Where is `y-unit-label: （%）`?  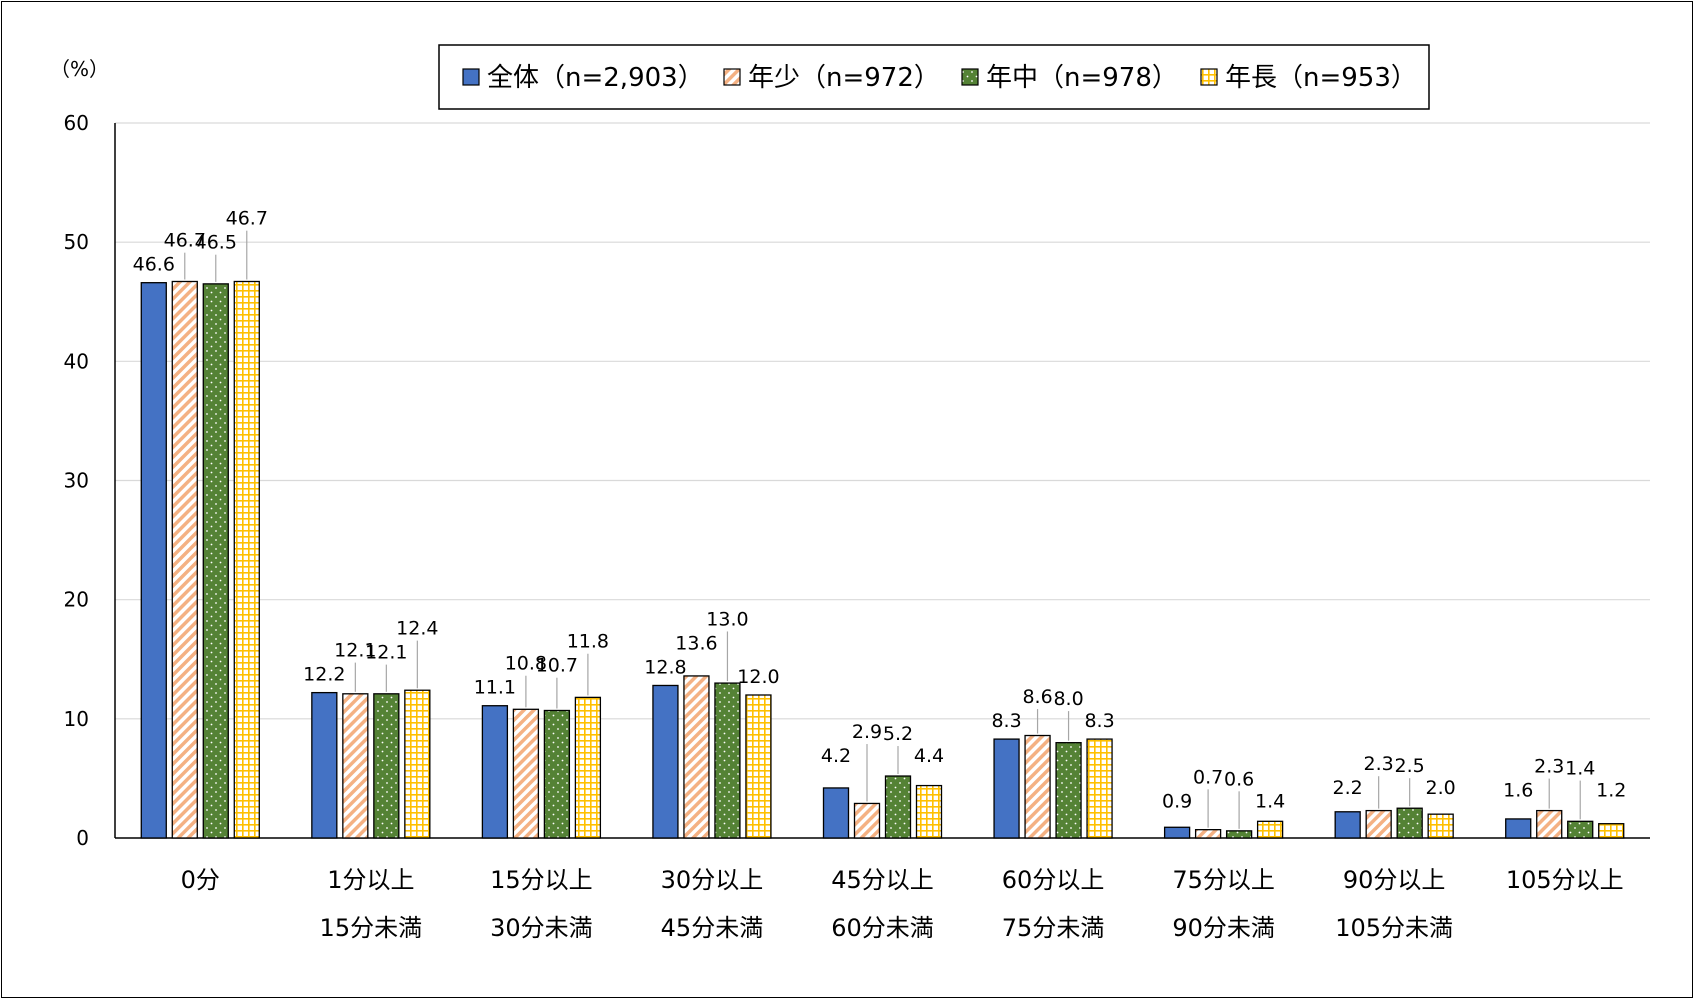
y-unit-label: （%） is located at coordinates (79, 69).